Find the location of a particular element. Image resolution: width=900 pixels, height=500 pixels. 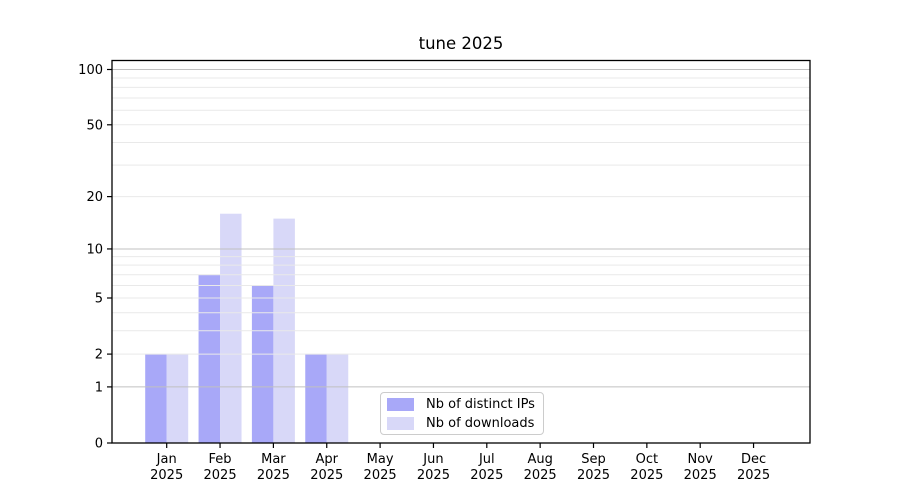

x-tick-label-month: Jan is located at coordinates (166, 459).